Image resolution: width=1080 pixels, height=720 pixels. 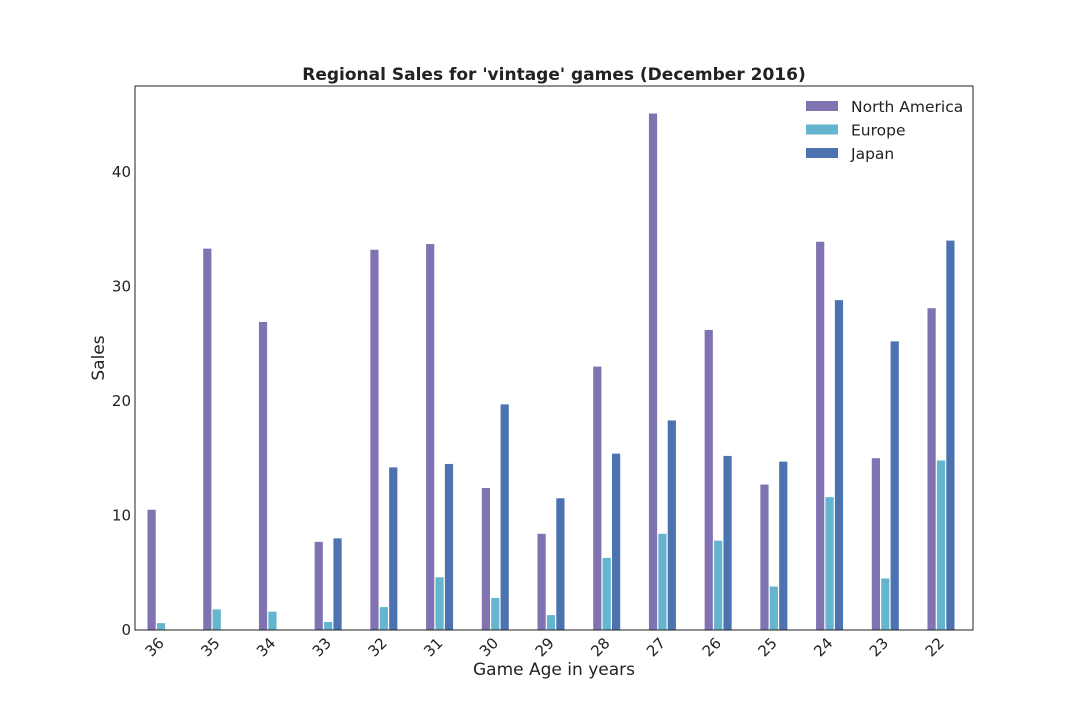 I want to click on x-tick-label: 30, so click(x=489, y=647).